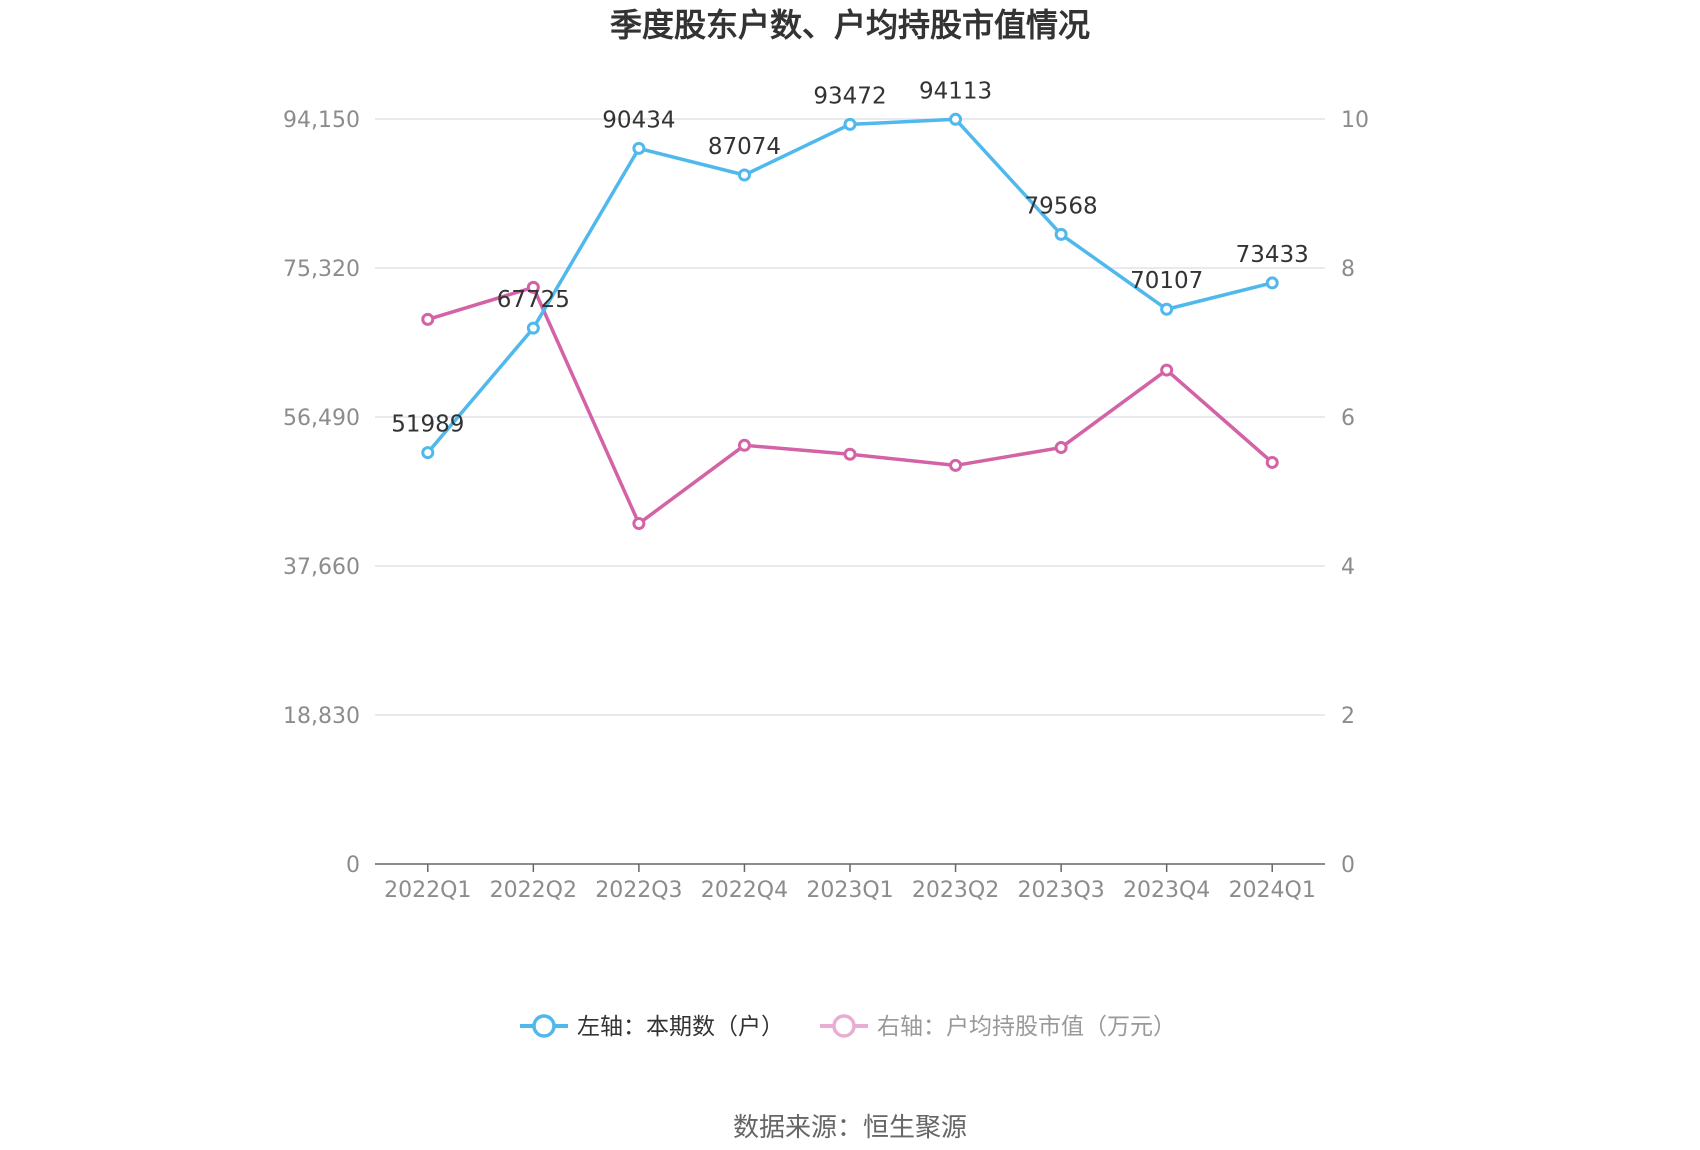 The image size is (1700, 1150). Describe the element at coordinates (1348, 716) in the screenshot. I see `right-tick-label: 2` at that location.